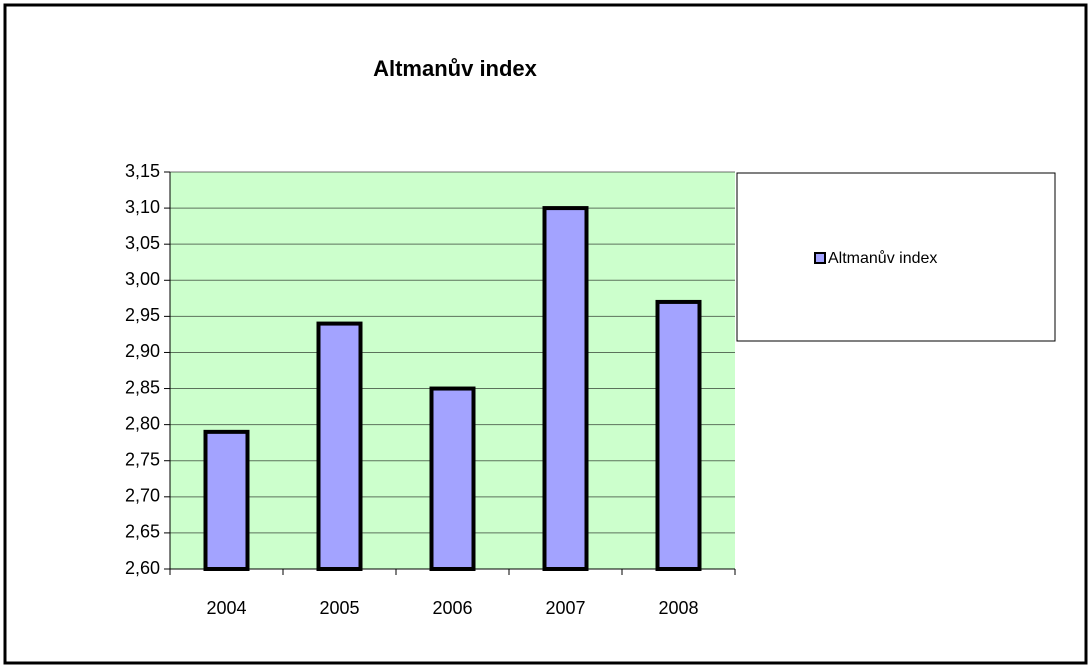 The height and width of the screenshot is (668, 1091). I want to click on y-tick-label: 3,00, so click(142, 279).